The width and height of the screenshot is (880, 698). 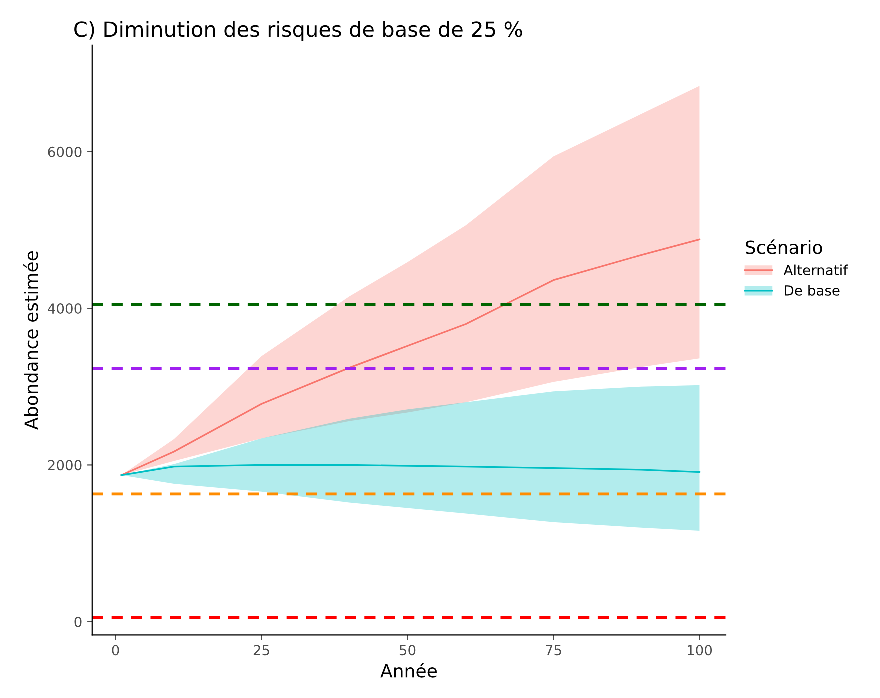 I want to click on y-tick-label: 2000, so click(x=65, y=465).